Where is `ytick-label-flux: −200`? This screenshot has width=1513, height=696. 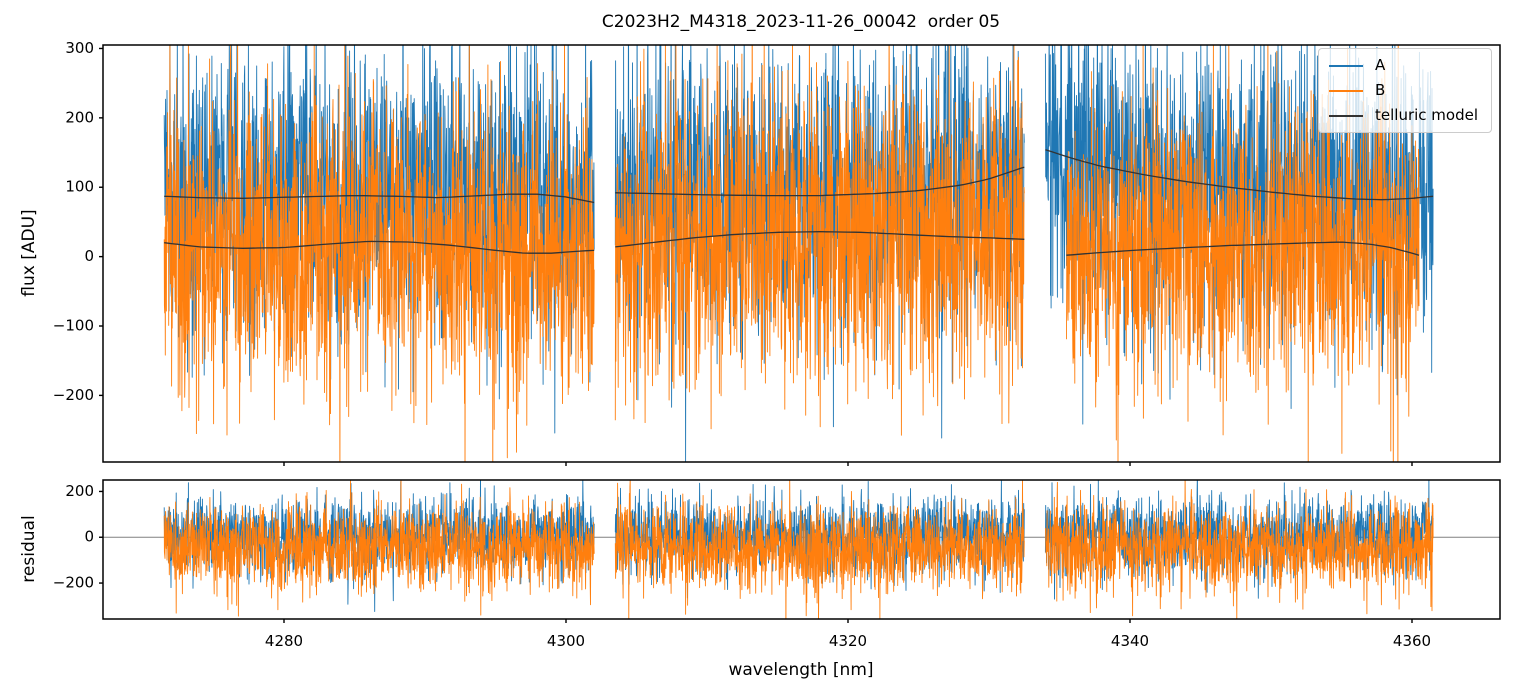
ytick-label-flux: −200 is located at coordinates (73, 395).